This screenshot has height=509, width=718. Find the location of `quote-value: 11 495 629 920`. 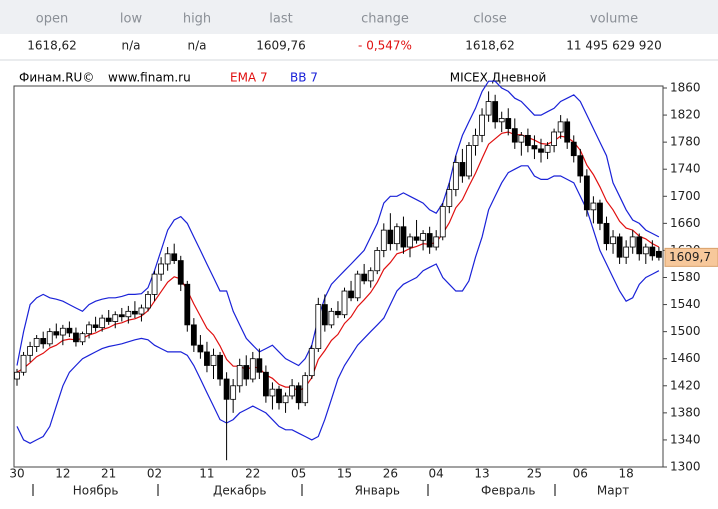

quote-value: 11 495 629 920 is located at coordinates (613, 46).